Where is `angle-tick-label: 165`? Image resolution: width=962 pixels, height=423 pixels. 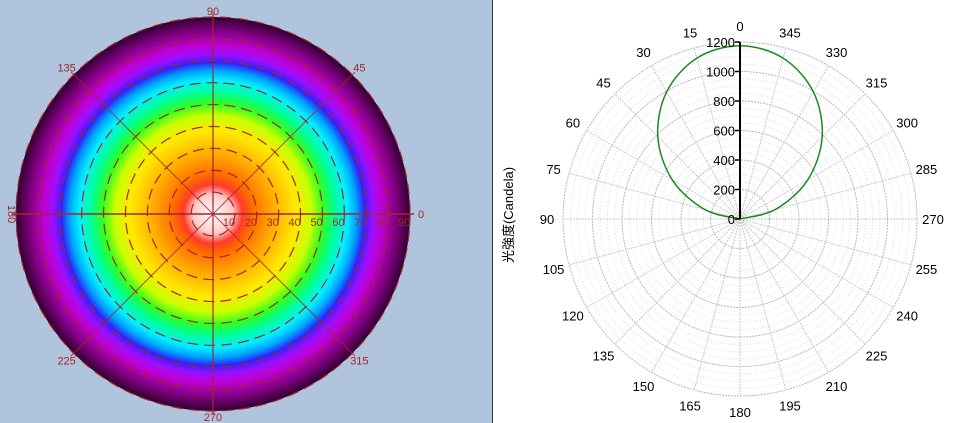 angle-tick-label: 165 is located at coordinates (690, 405).